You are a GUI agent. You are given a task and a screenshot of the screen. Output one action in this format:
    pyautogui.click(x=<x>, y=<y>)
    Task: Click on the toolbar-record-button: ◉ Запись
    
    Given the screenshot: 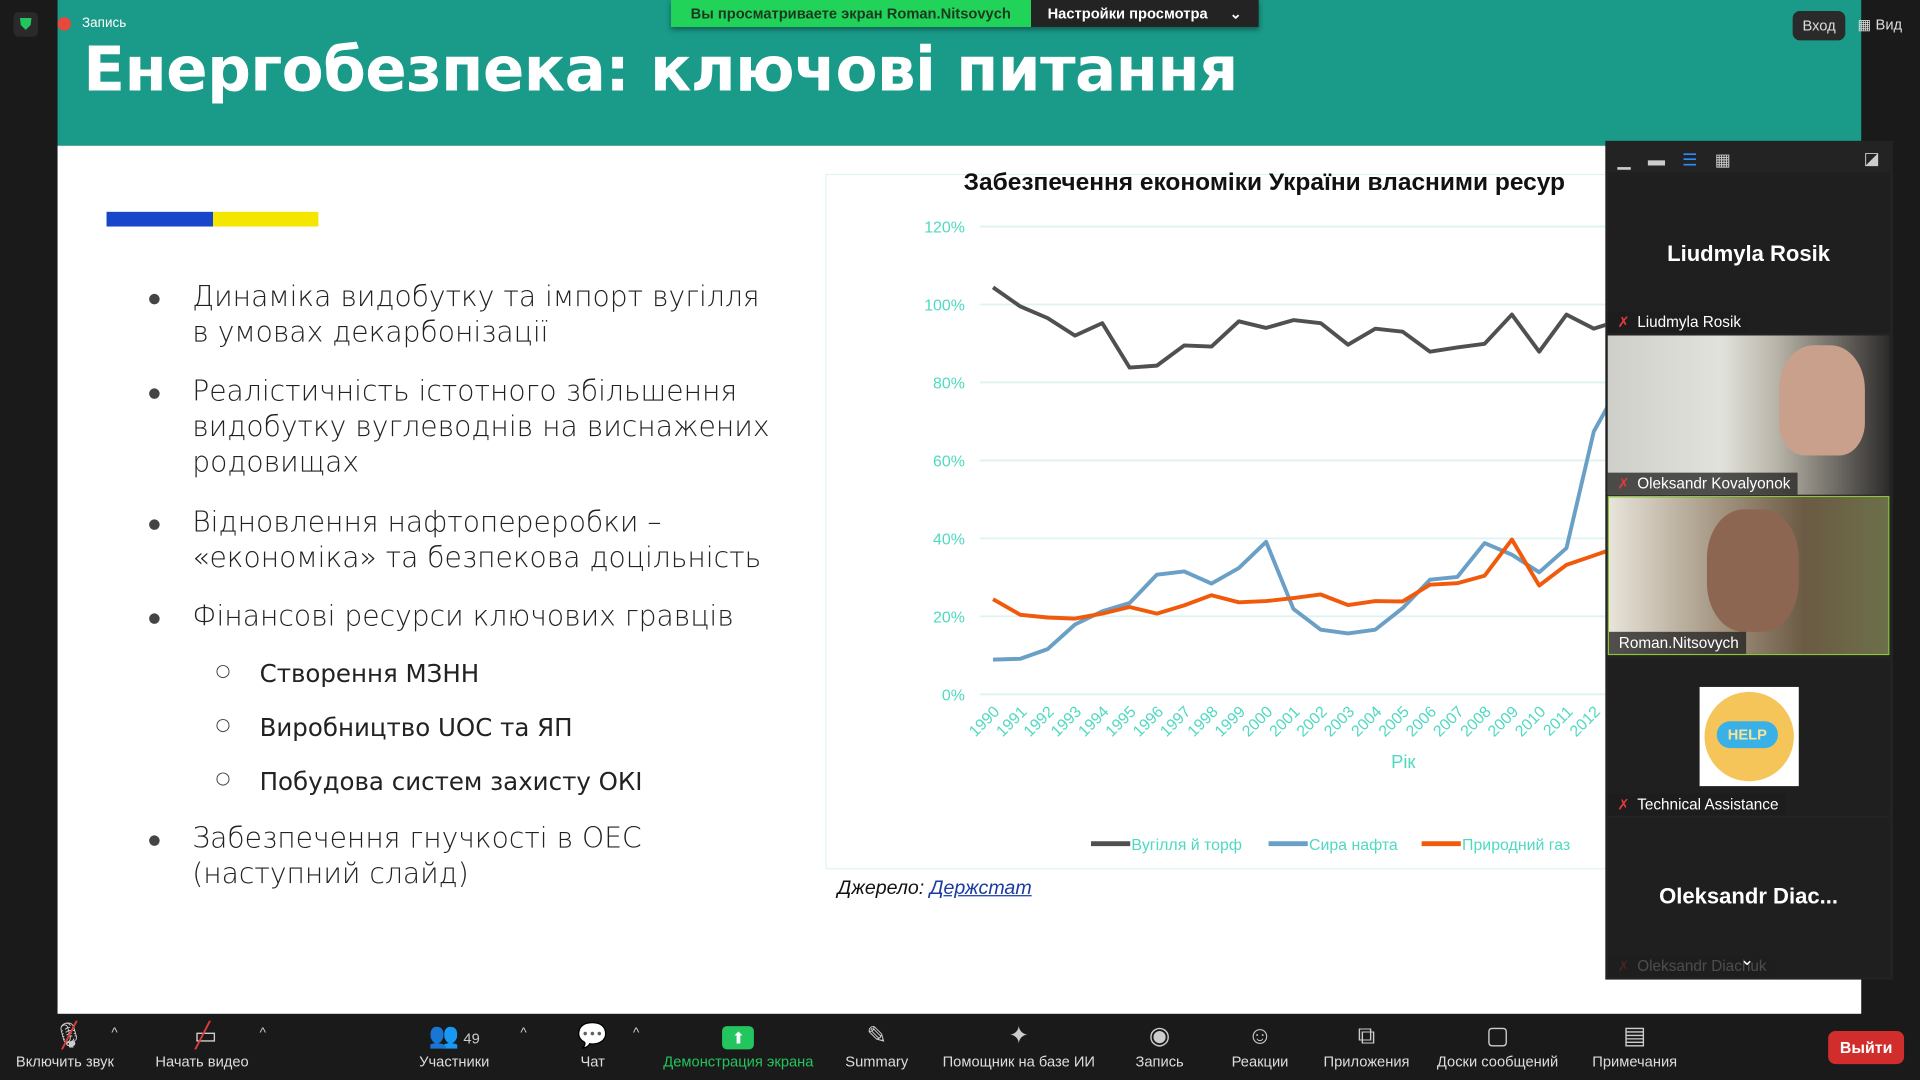 What is the action you would take?
    pyautogui.click(x=1159, y=1045)
    